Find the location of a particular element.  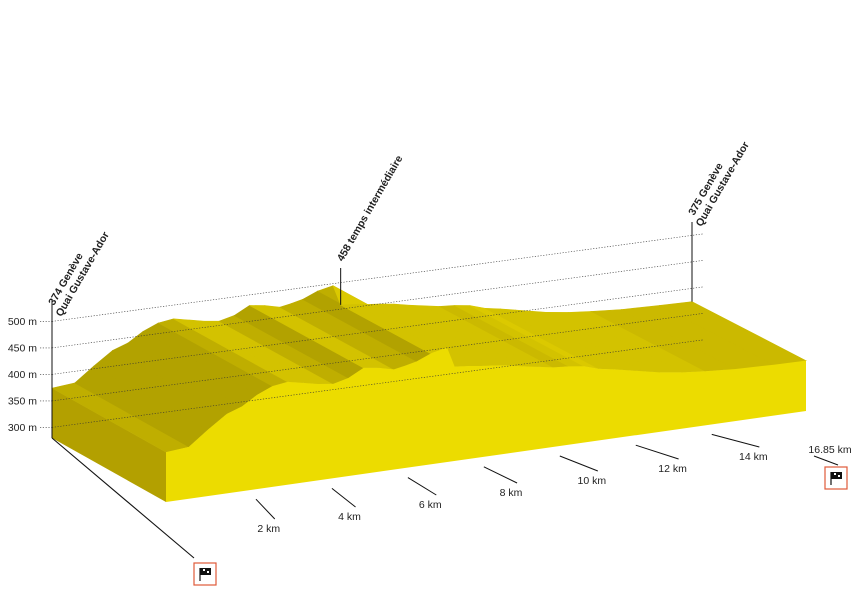

x-tick-label: 4 km is located at coordinates (349, 517).